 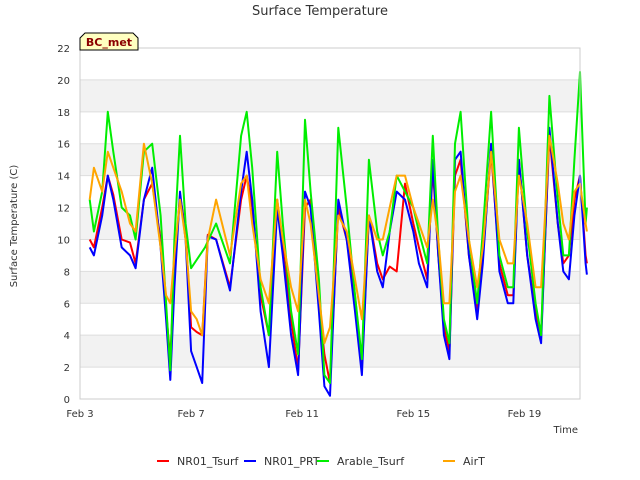 I want to click on badge-label: BC_met, so click(x=109, y=42).